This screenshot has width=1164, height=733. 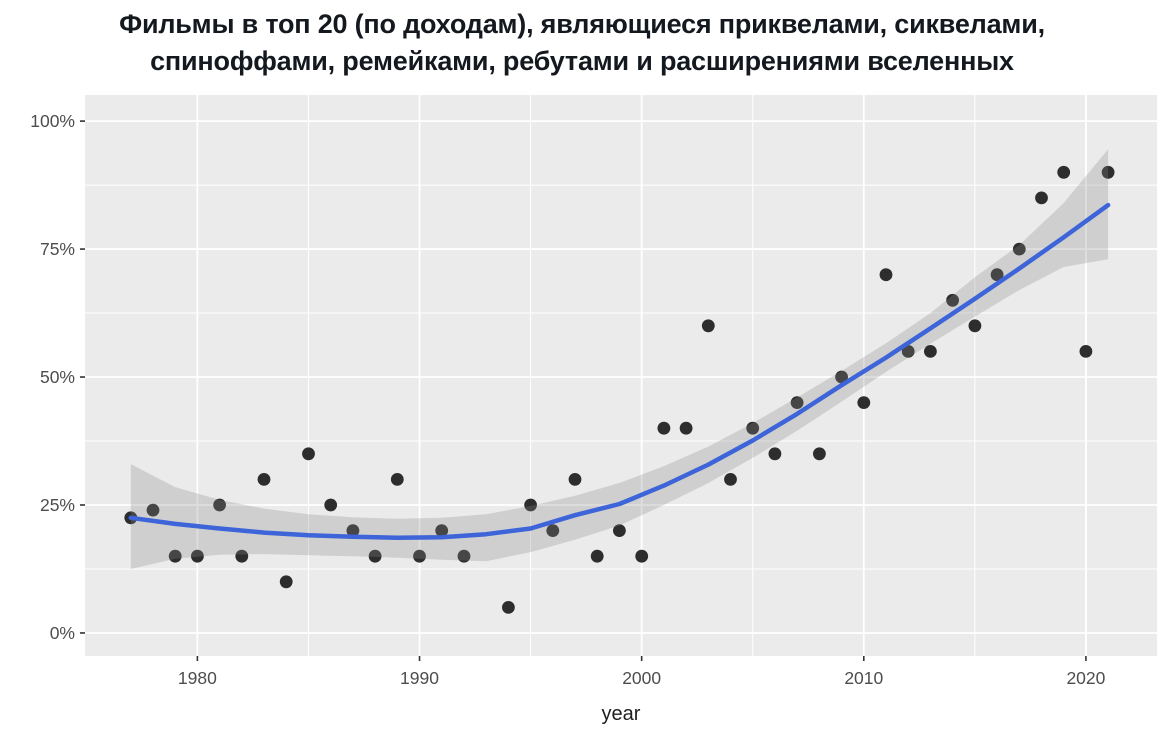 What do you see at coordinates (62, 633) in the screenshot?
I see `y-axis-tick-label: 0%` at bounding box center [62, 633].